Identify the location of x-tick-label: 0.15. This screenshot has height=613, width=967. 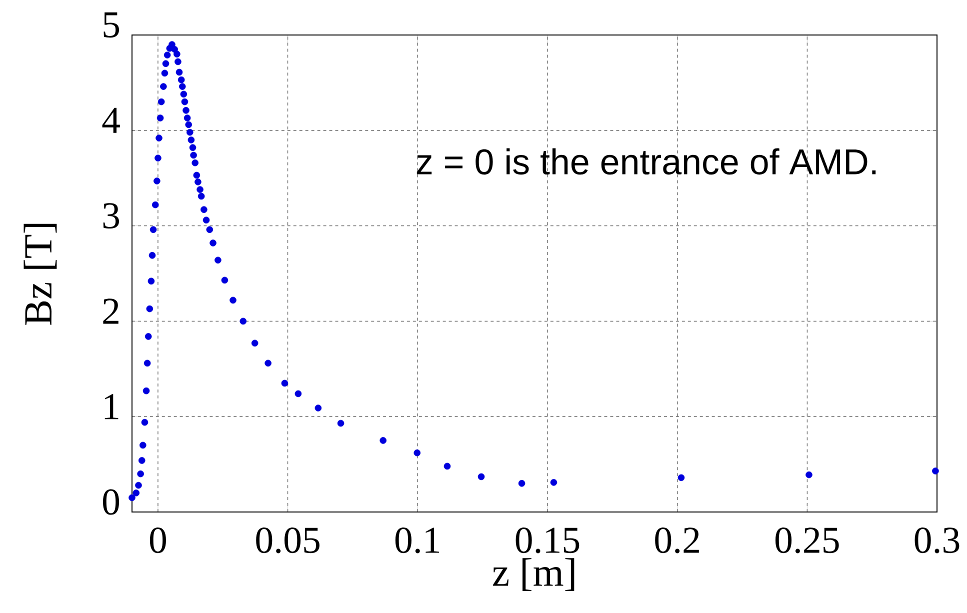
(548, 541).